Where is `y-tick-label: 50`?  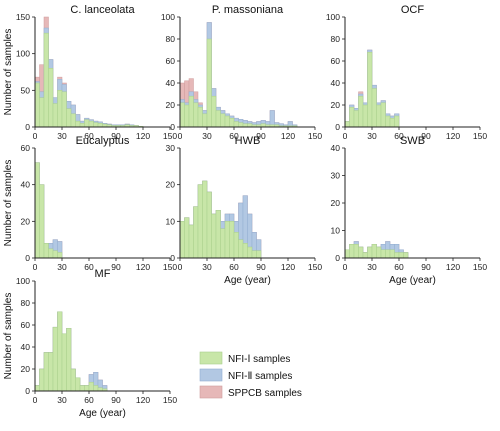 y-tick-label: 50 is located at coordinates (26, 90).